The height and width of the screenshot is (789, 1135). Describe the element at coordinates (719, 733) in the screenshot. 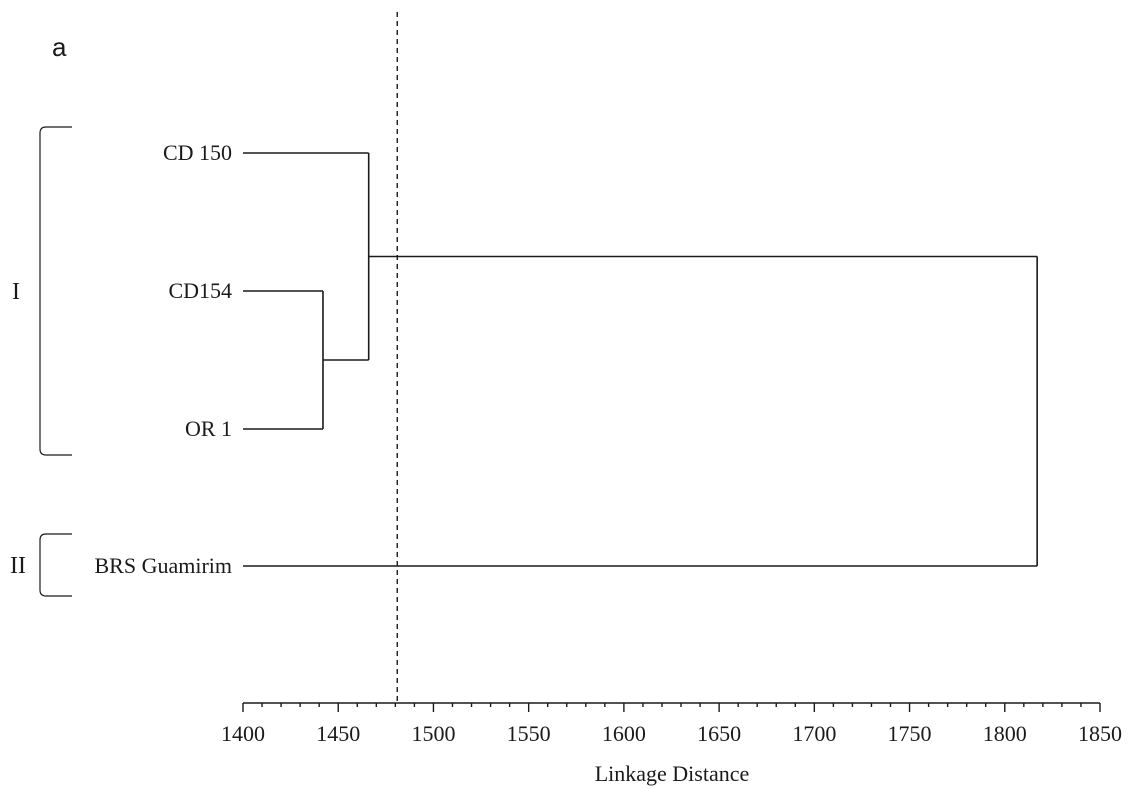

I see `x-tick-label: 1650` at that location.